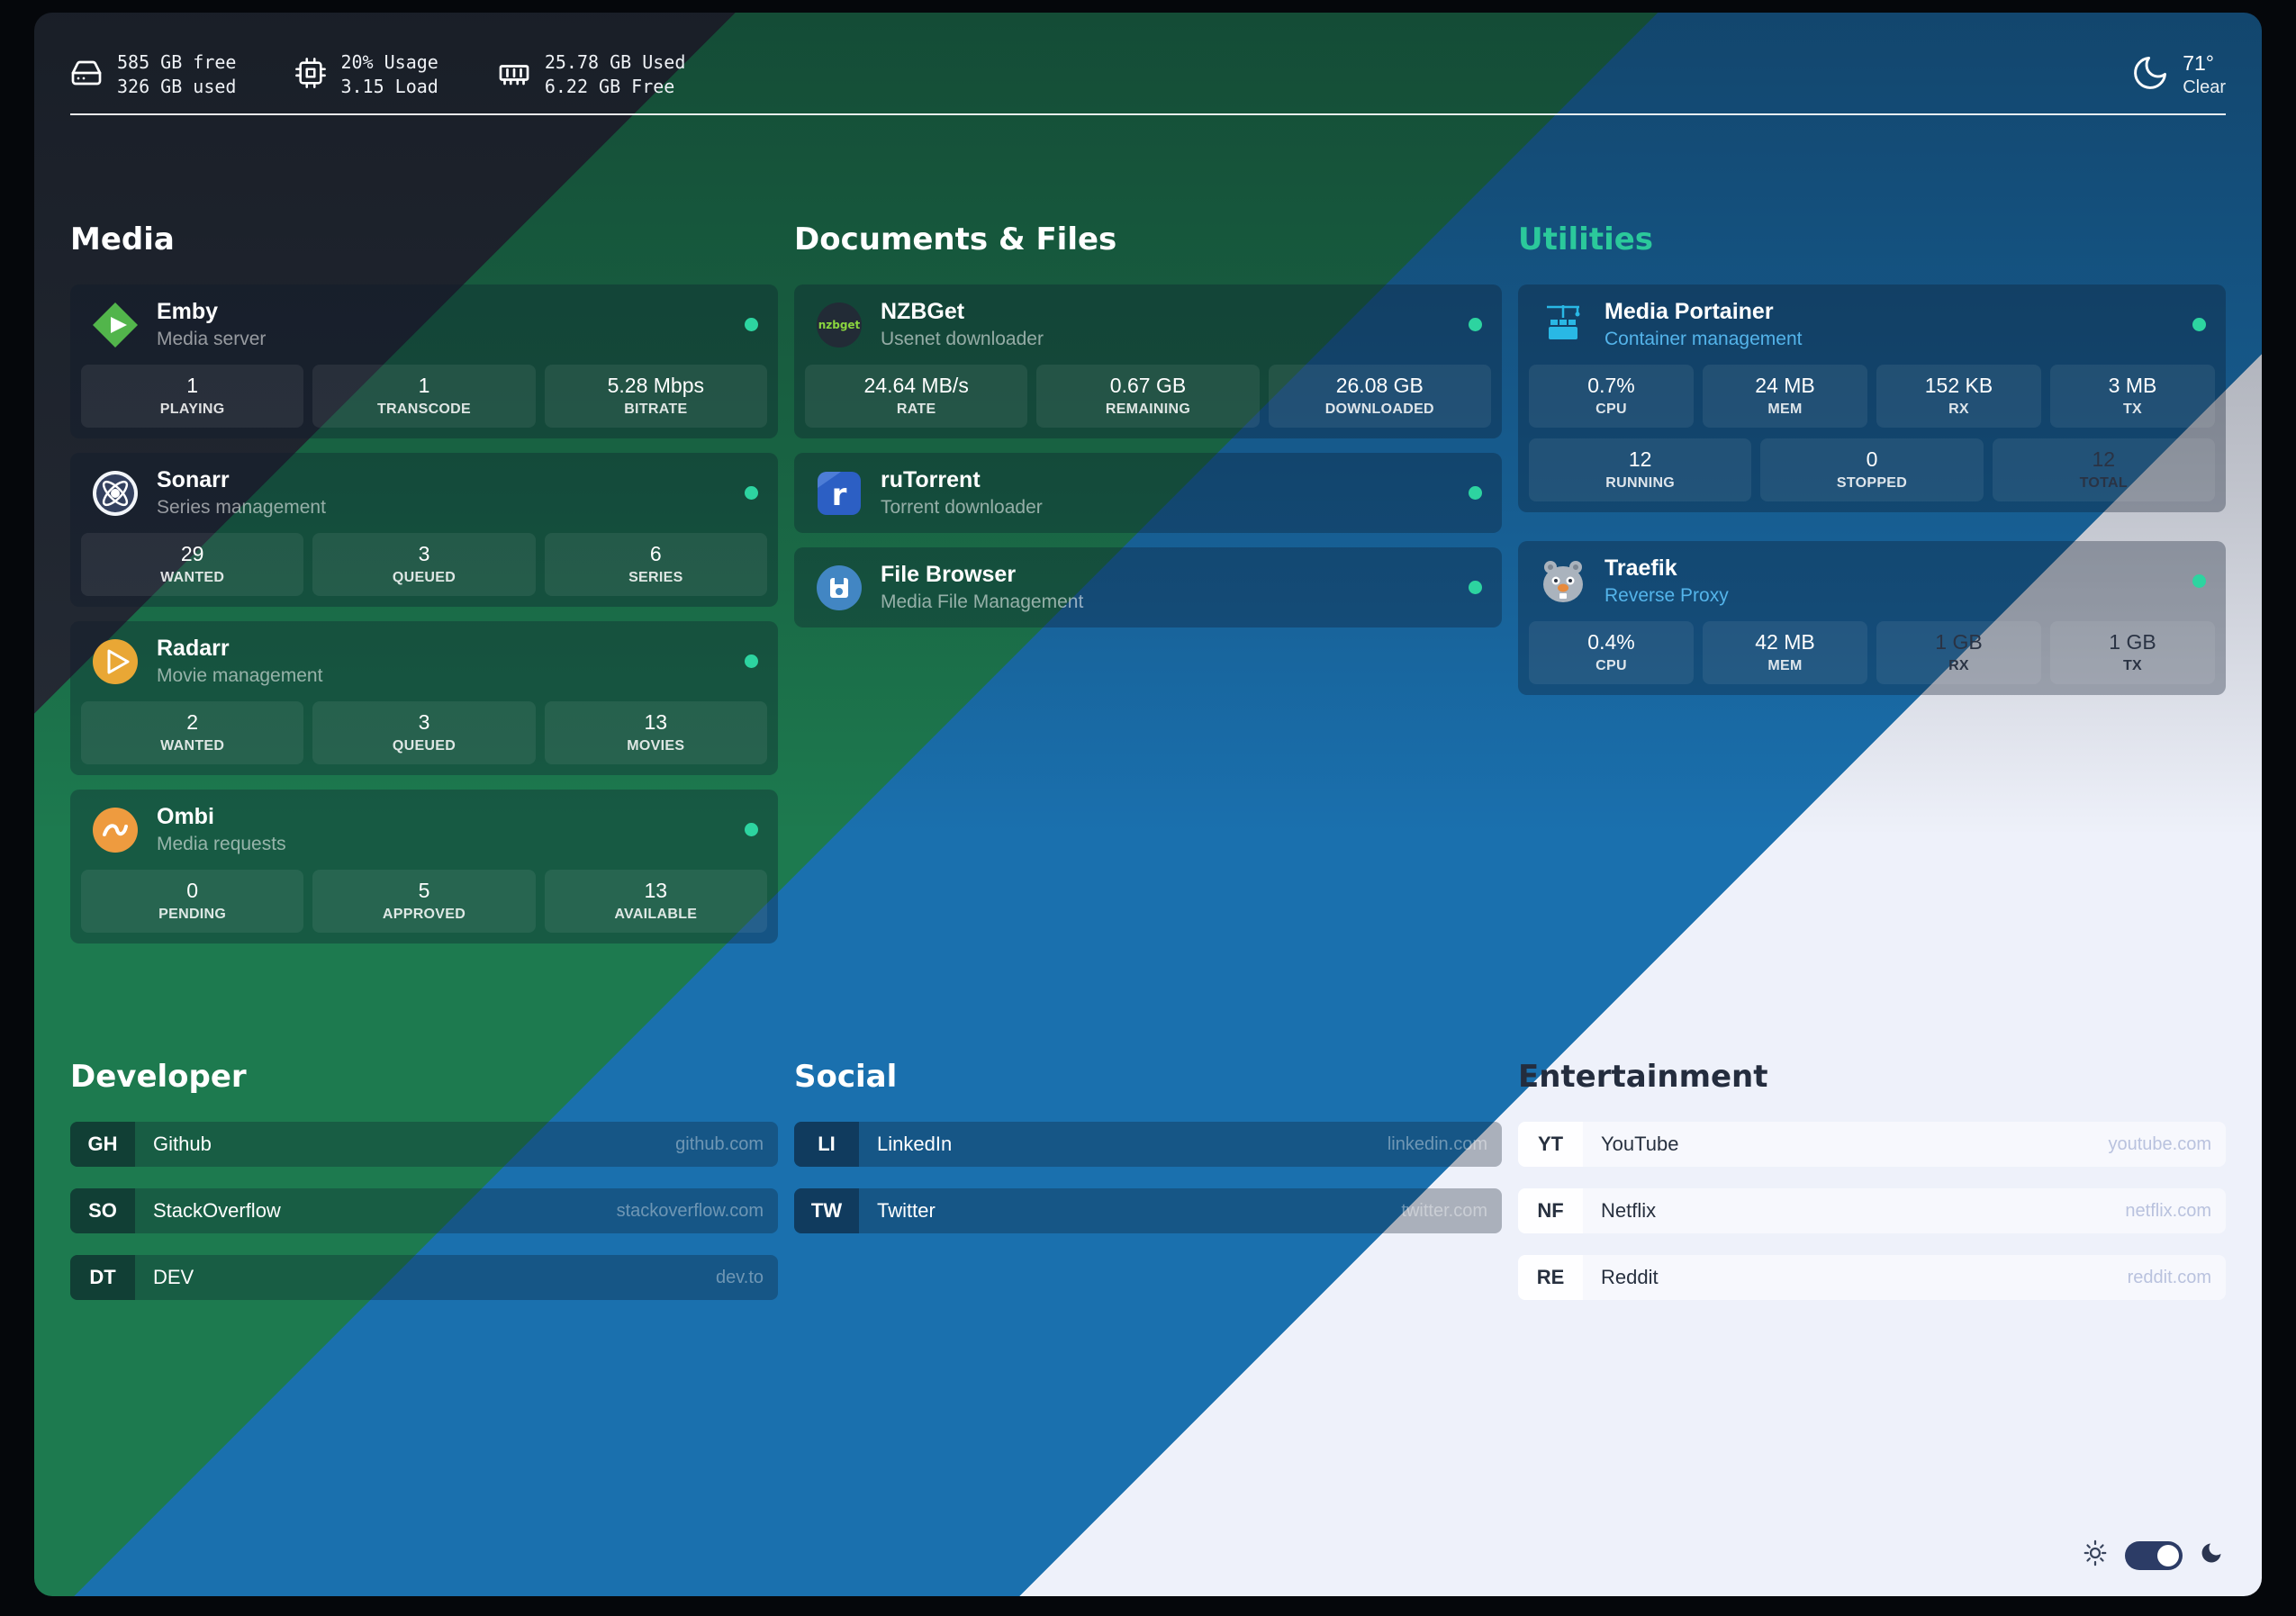 Image resolution: width=2296 pixels, height=1616 pixels. Describe the element at coordinates (655, 901) in the screenshot. I see `stat-available: 13 AVAILABLE` at that location.